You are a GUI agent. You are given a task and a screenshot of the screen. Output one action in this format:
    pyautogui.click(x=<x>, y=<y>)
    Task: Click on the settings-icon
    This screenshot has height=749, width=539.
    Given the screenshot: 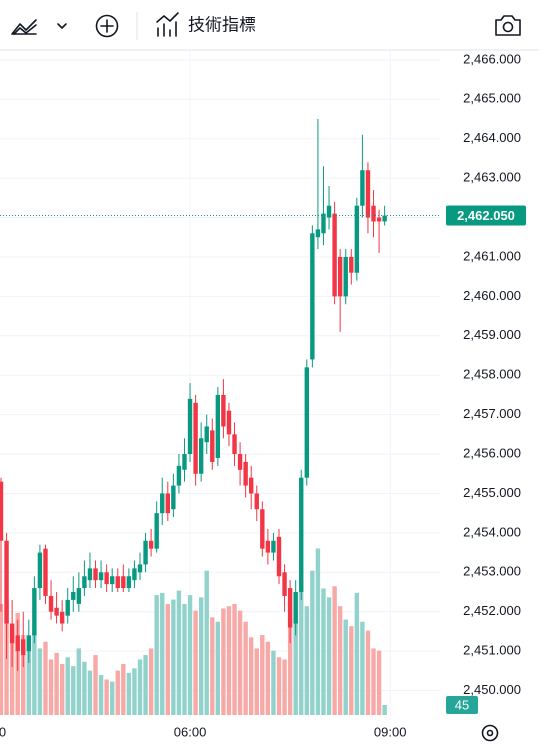 What is the action you would take?
    pyautogui.click(x=490, y=733)
    